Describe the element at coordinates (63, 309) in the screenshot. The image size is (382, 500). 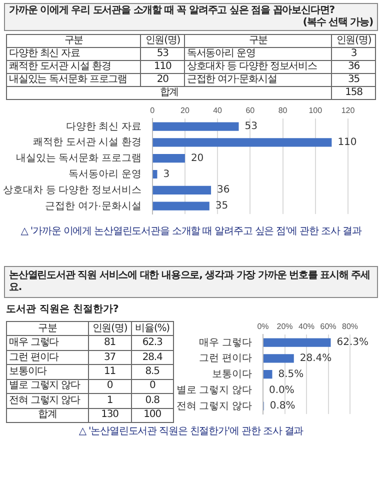
I see `text: 도서관 직원은 친절한가?` at that location.